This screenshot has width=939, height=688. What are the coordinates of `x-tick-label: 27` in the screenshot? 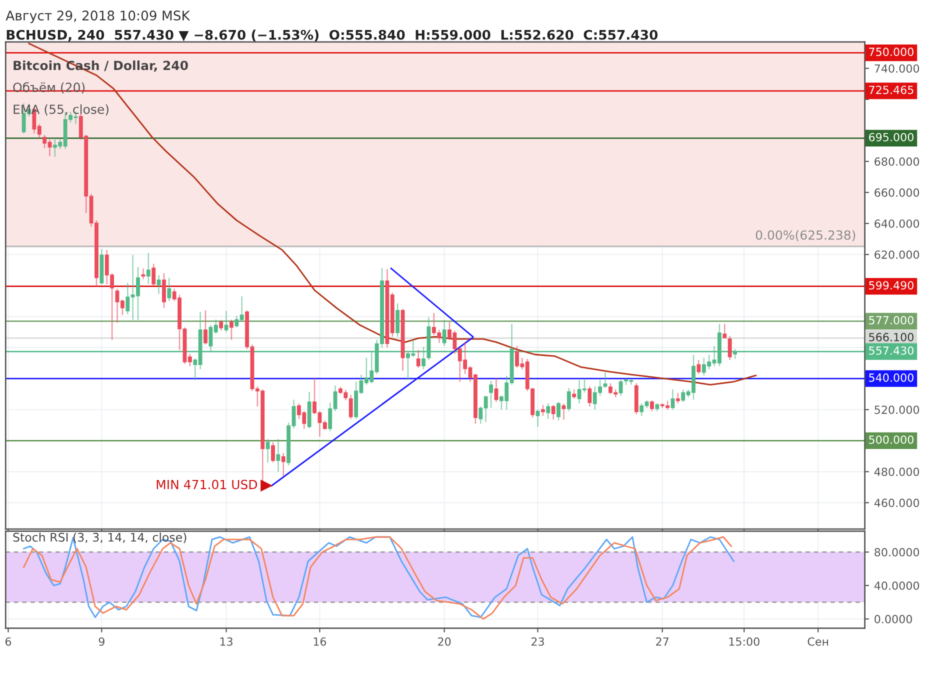 It's located at (662, 641).